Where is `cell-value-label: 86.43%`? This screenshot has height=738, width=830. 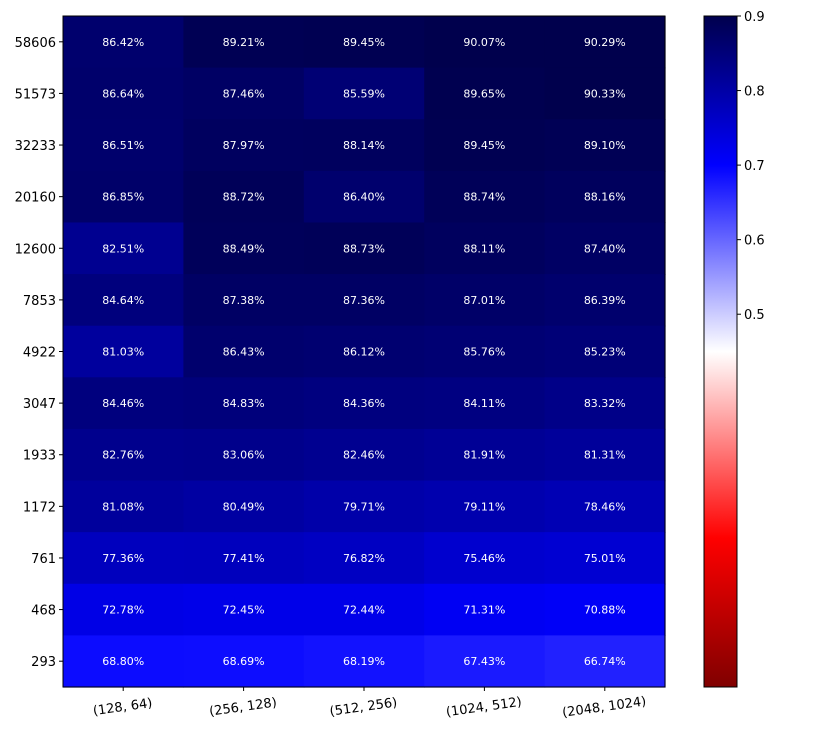 cell-value-label: 86.43% is located at coordinates (244, 352).